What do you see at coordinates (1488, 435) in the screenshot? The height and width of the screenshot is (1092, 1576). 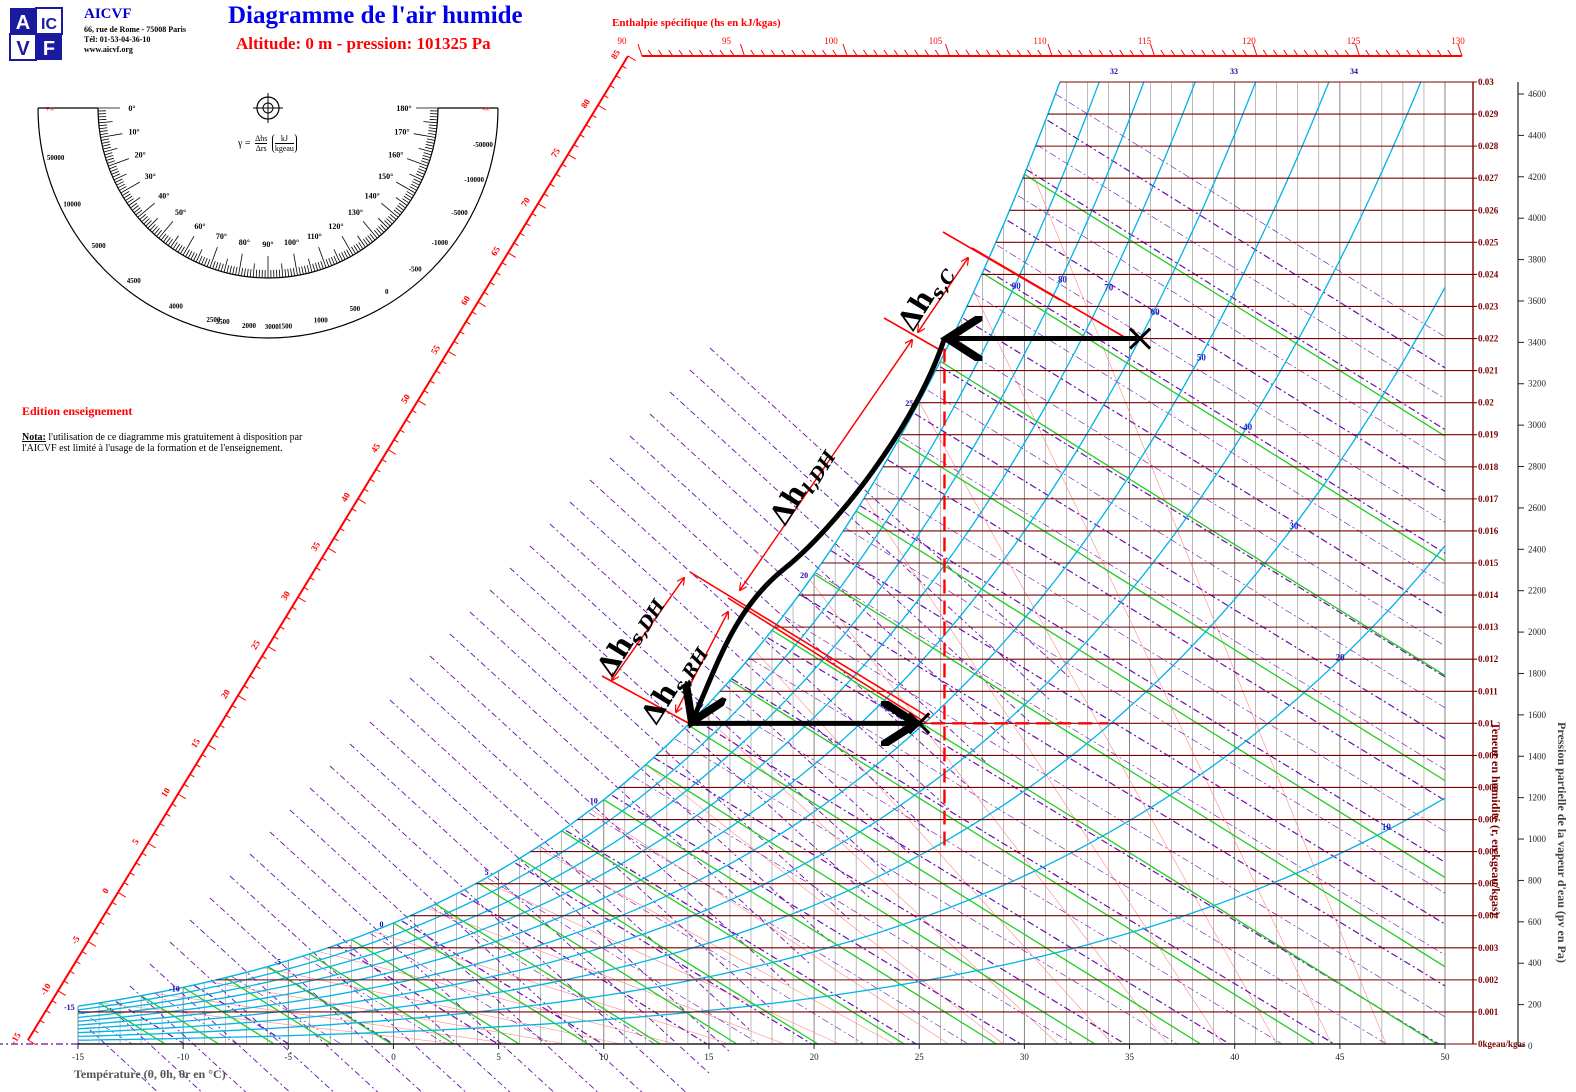 I see `moisture-tick-label: 0.019` at bounding box center [1488, 435].